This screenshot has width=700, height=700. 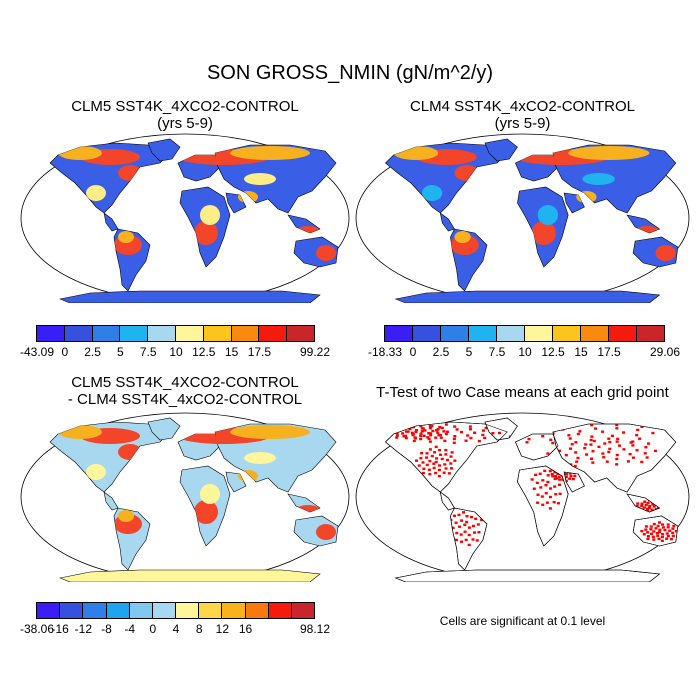 I want to click on coastline-southeast-asia, so click(x=643, y=503).